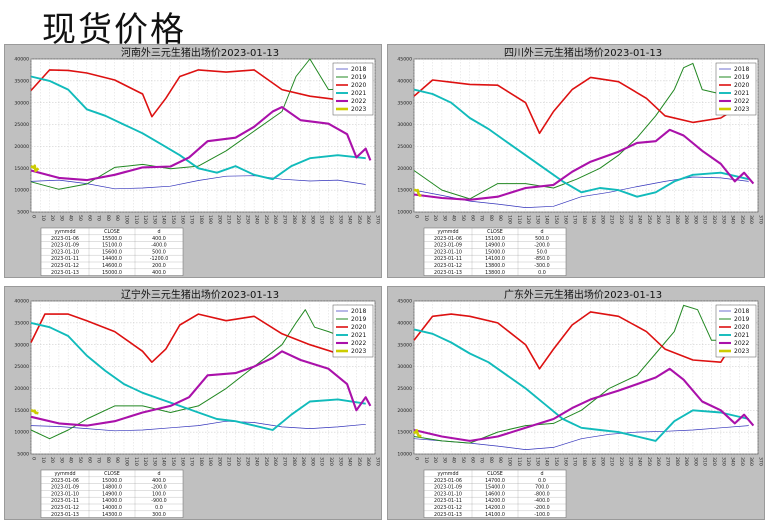 This screenshot has width=769, height=529. Describe the element at coordinates (112, 494) in the screenshot. I see `table-cell: 14900.0` at that location.